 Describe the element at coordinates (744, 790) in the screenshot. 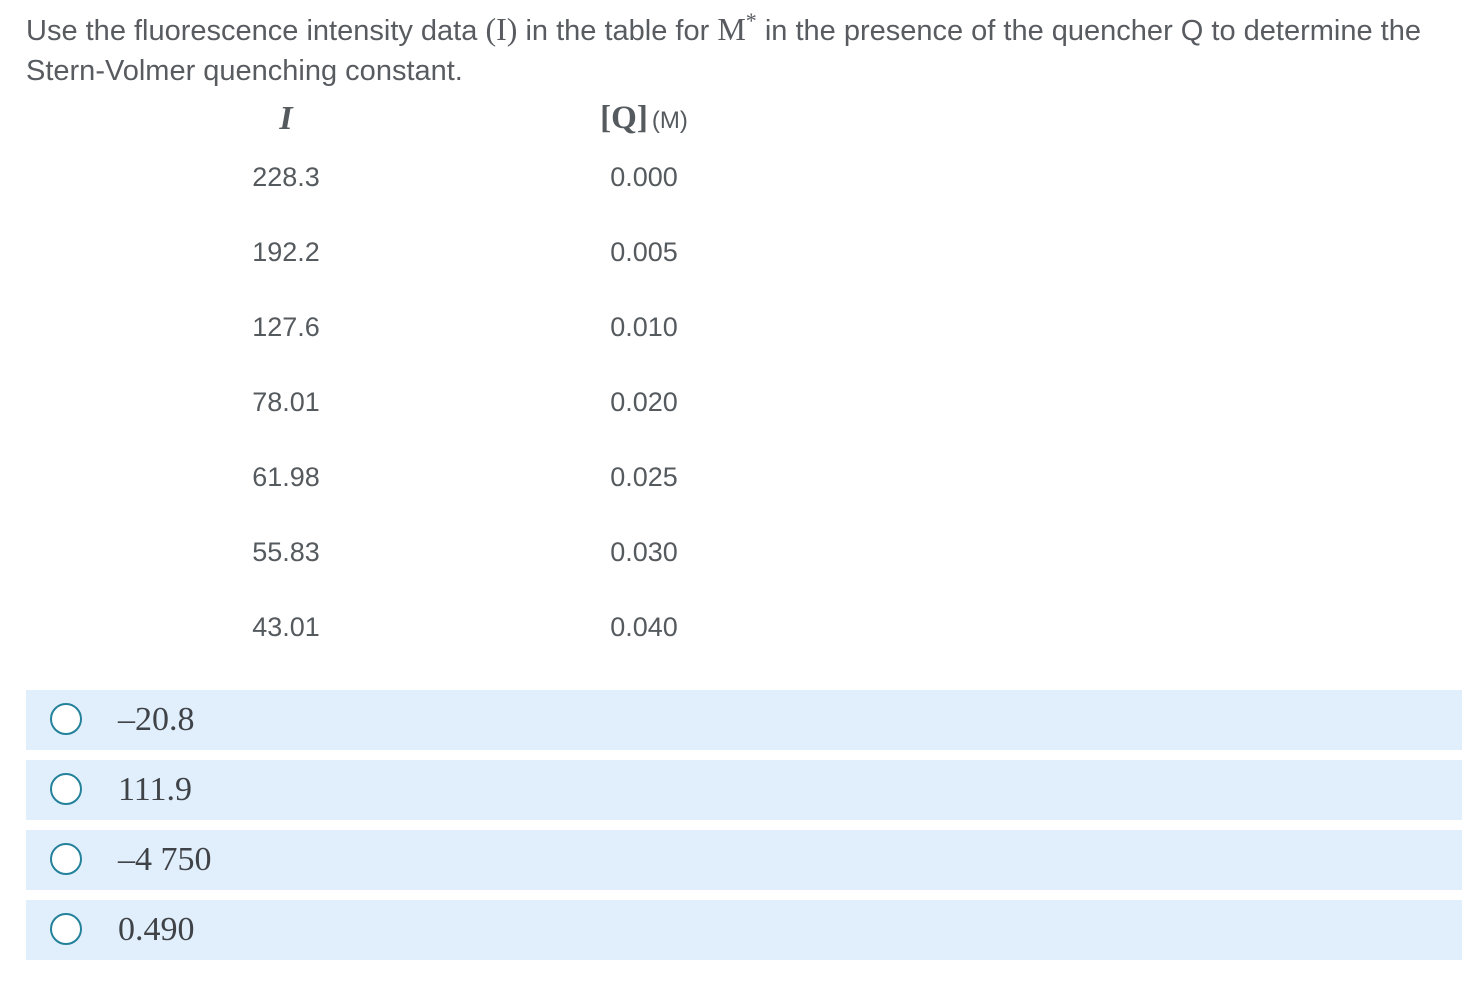

I see `answer-option-2: 111.9` at that location.